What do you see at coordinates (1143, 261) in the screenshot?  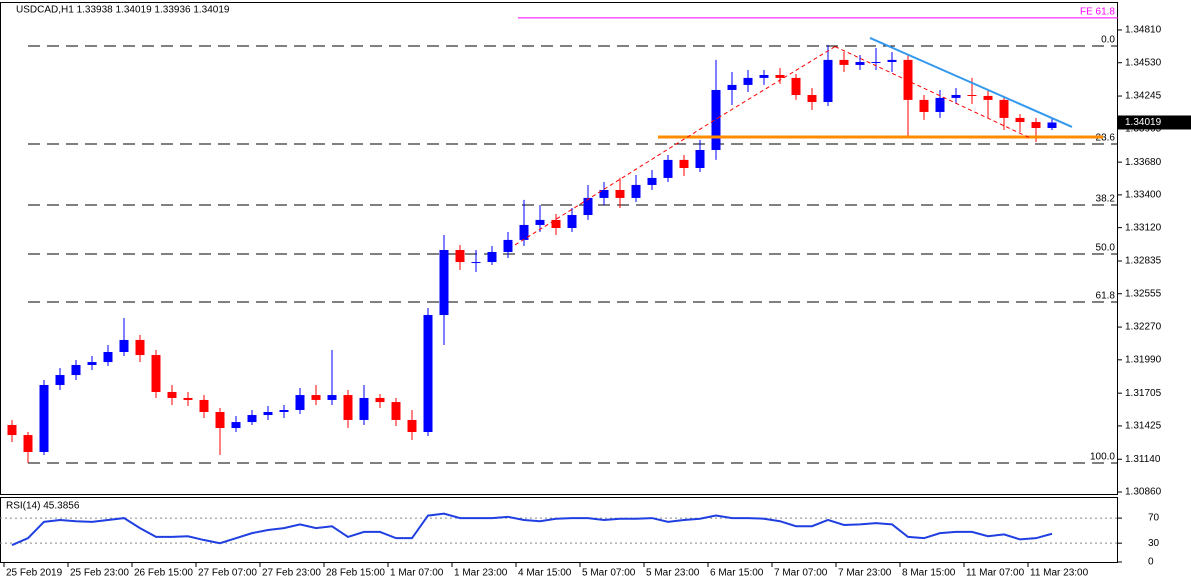 I see `y-tick-label: 1.32835` at bounding box center [1143, 261].